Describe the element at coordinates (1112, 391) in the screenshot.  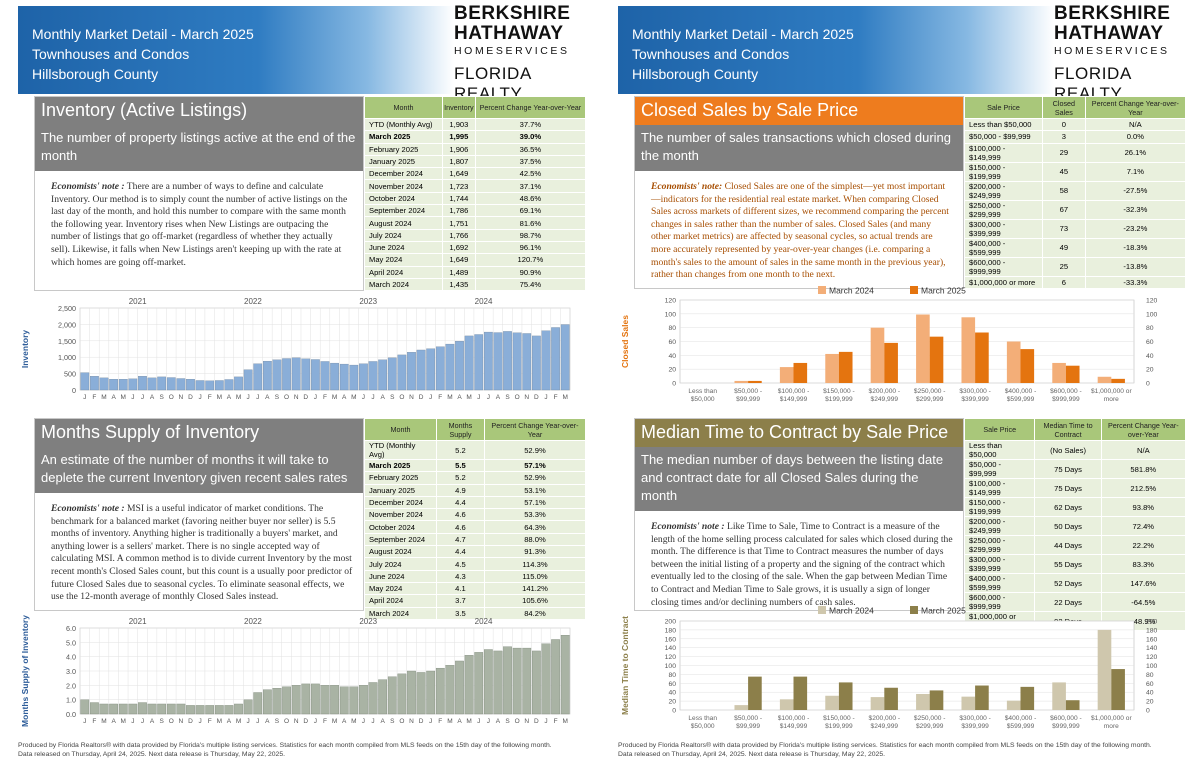
I see `x-tick-label: $1,000,000 or` at that location.